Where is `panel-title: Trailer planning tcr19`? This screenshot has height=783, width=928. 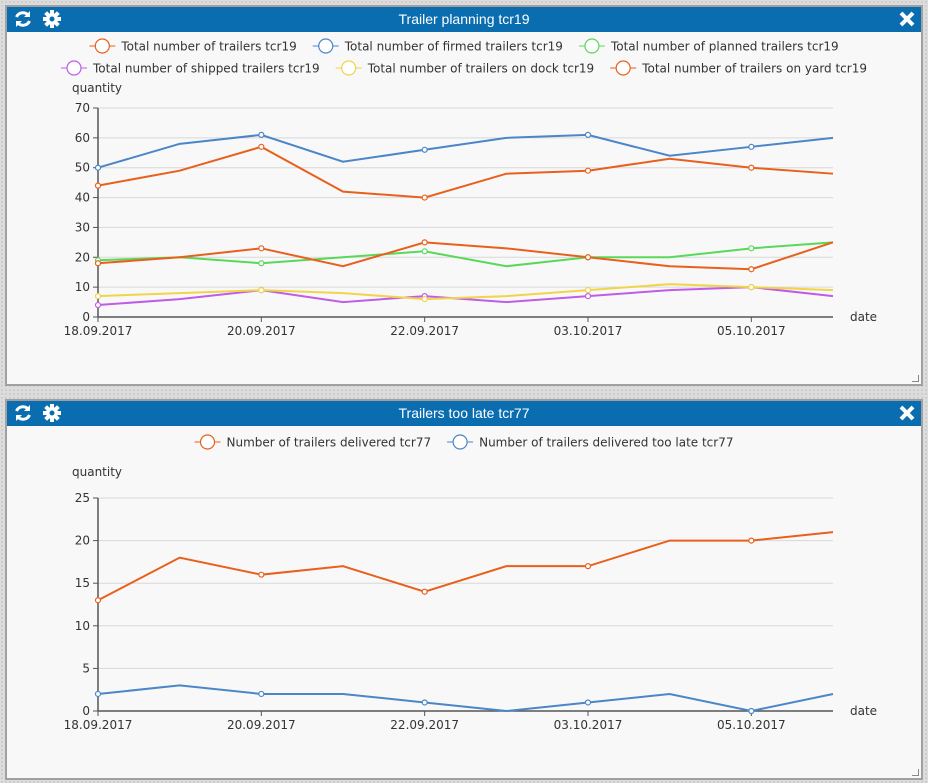 panel-title: Trailer planning tcr19 is located at coordinates (464, 19).